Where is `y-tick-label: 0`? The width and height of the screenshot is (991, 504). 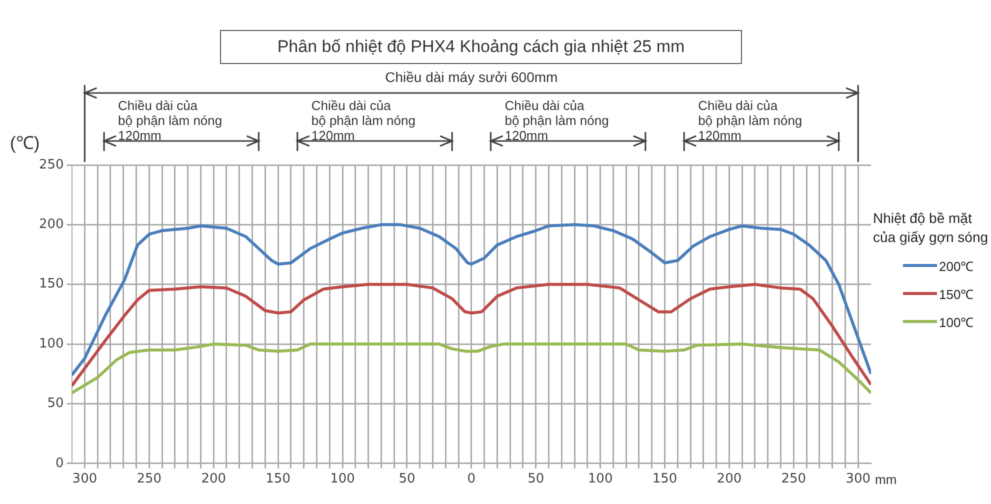
y-tick-label: 0 is located at coordinates (60, 463).